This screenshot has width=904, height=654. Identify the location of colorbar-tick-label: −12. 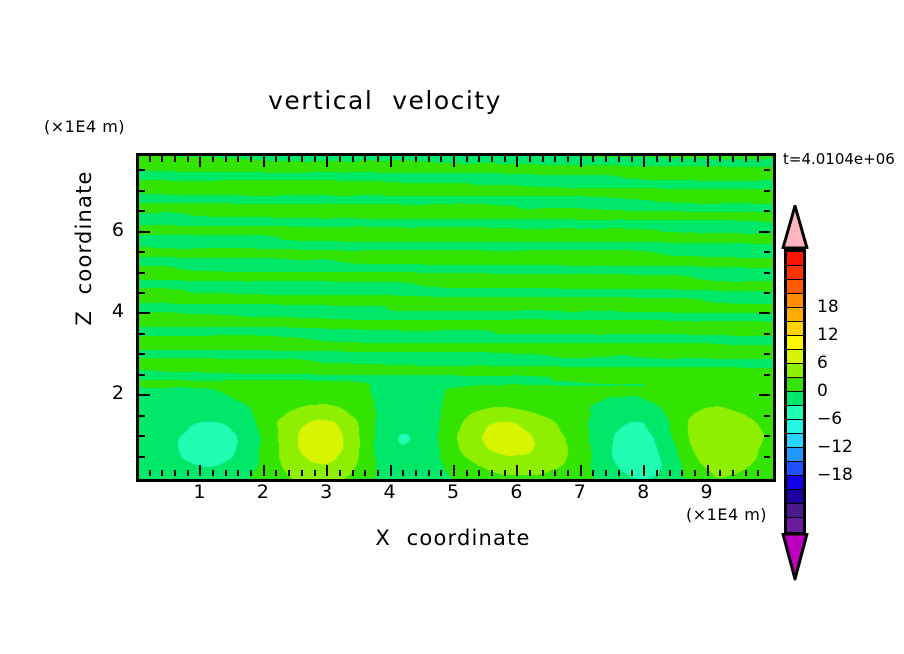
(835, 447).